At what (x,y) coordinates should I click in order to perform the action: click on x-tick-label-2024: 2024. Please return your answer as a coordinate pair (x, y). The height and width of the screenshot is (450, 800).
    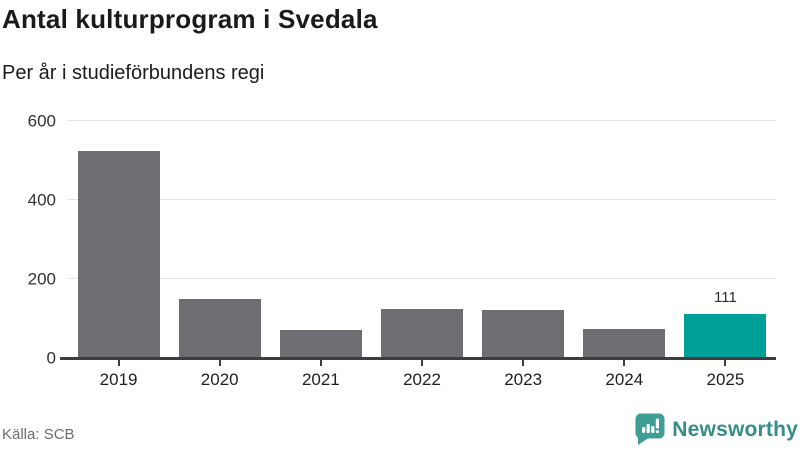
    Looking at the image, I should click on (624, 379).